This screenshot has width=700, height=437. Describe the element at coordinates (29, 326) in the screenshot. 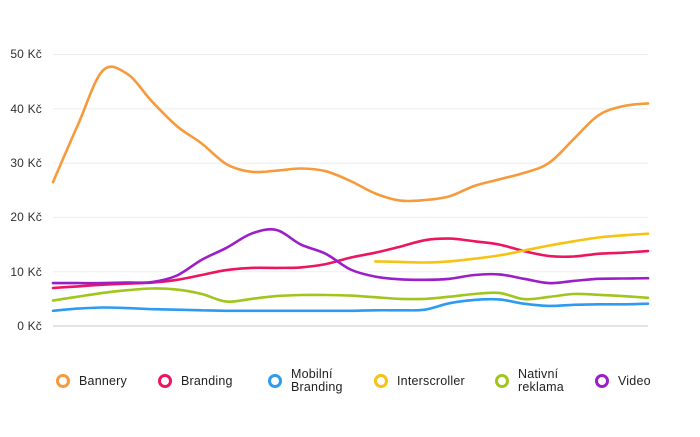

I see `y-axis-tick-label: 0 Kč` at that location.